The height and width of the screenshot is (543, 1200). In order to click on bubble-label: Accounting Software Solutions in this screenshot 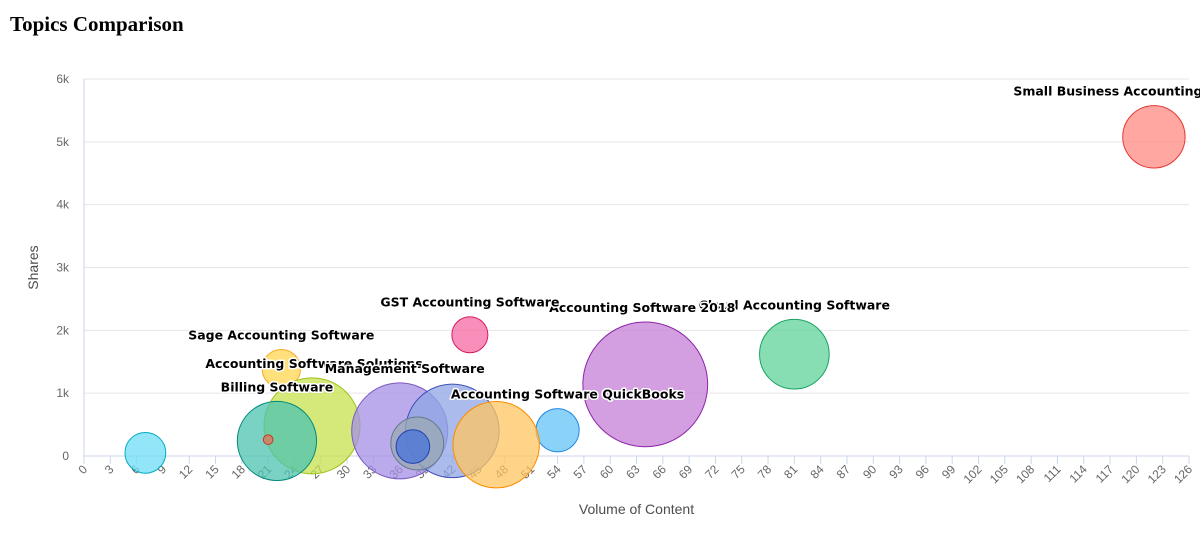, I will do `click(313, 363)`.